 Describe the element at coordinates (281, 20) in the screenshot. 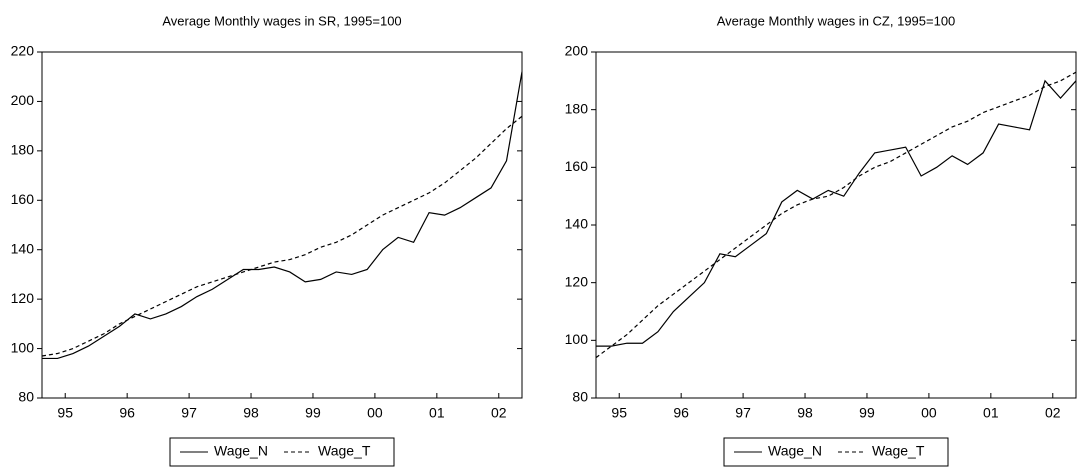

I see `chart-title: Average Monthly wages in SR, 1995=100` at that location.